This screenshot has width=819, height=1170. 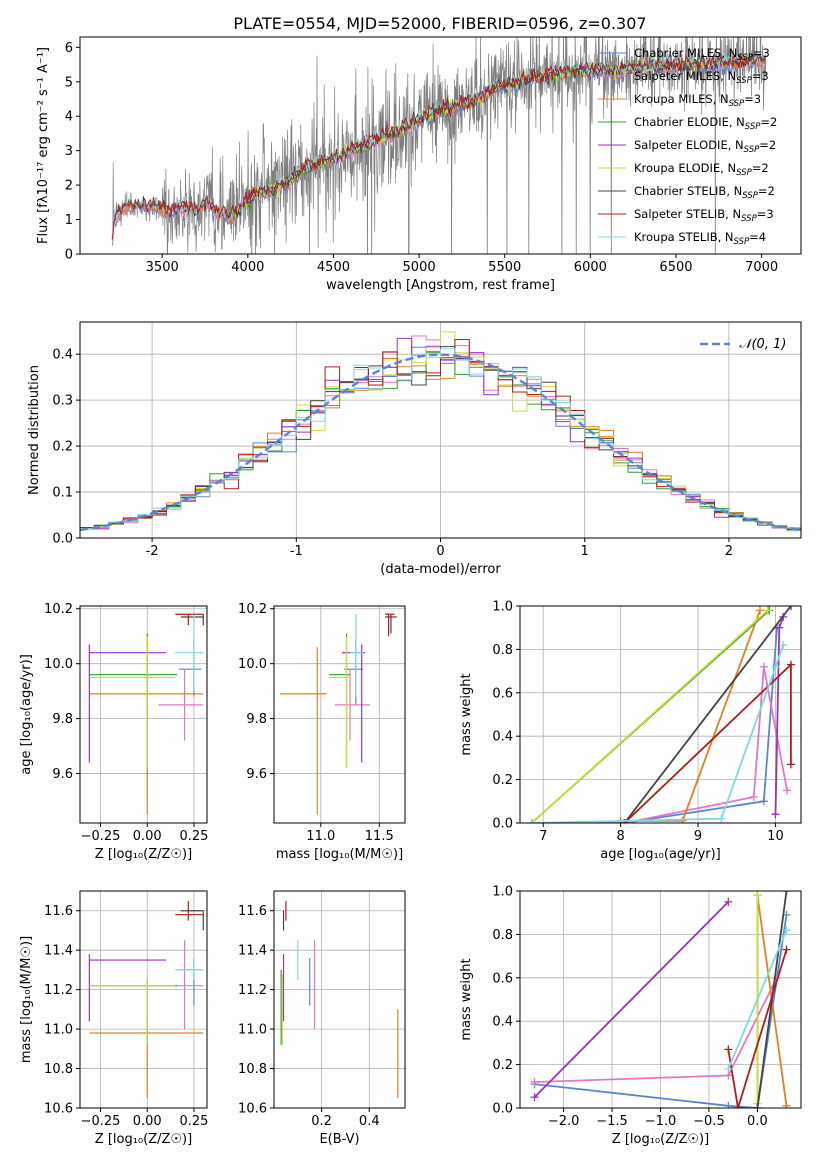 What do you see at coordinates (193, 836) in the screenshot?
I see `x-tick-label: 0.25` at bounding box center [193, 836].